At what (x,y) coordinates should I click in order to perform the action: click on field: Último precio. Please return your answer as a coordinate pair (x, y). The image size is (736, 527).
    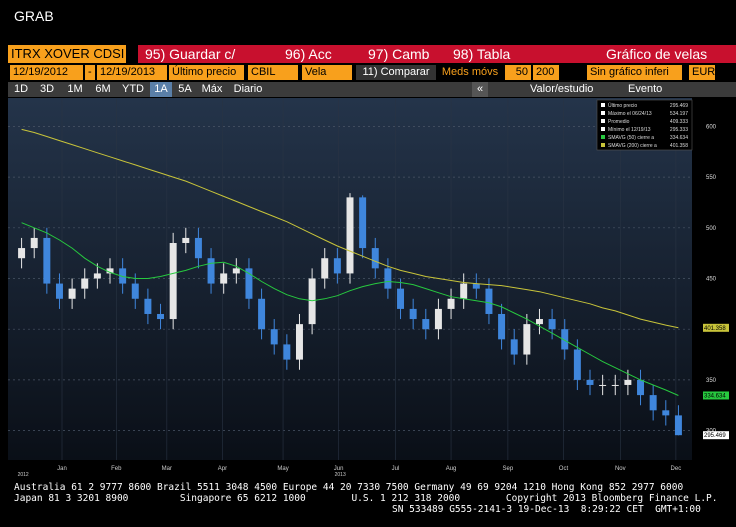
    Looking at the image, I should click on (206, 72).